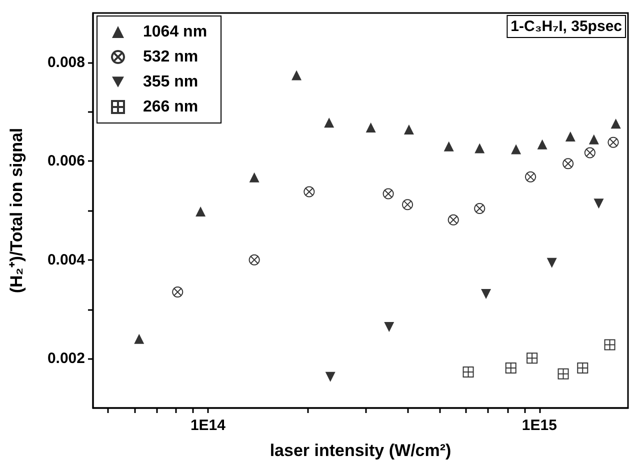  I want to click on x-tick-label: 1E14, so click(208, 425).